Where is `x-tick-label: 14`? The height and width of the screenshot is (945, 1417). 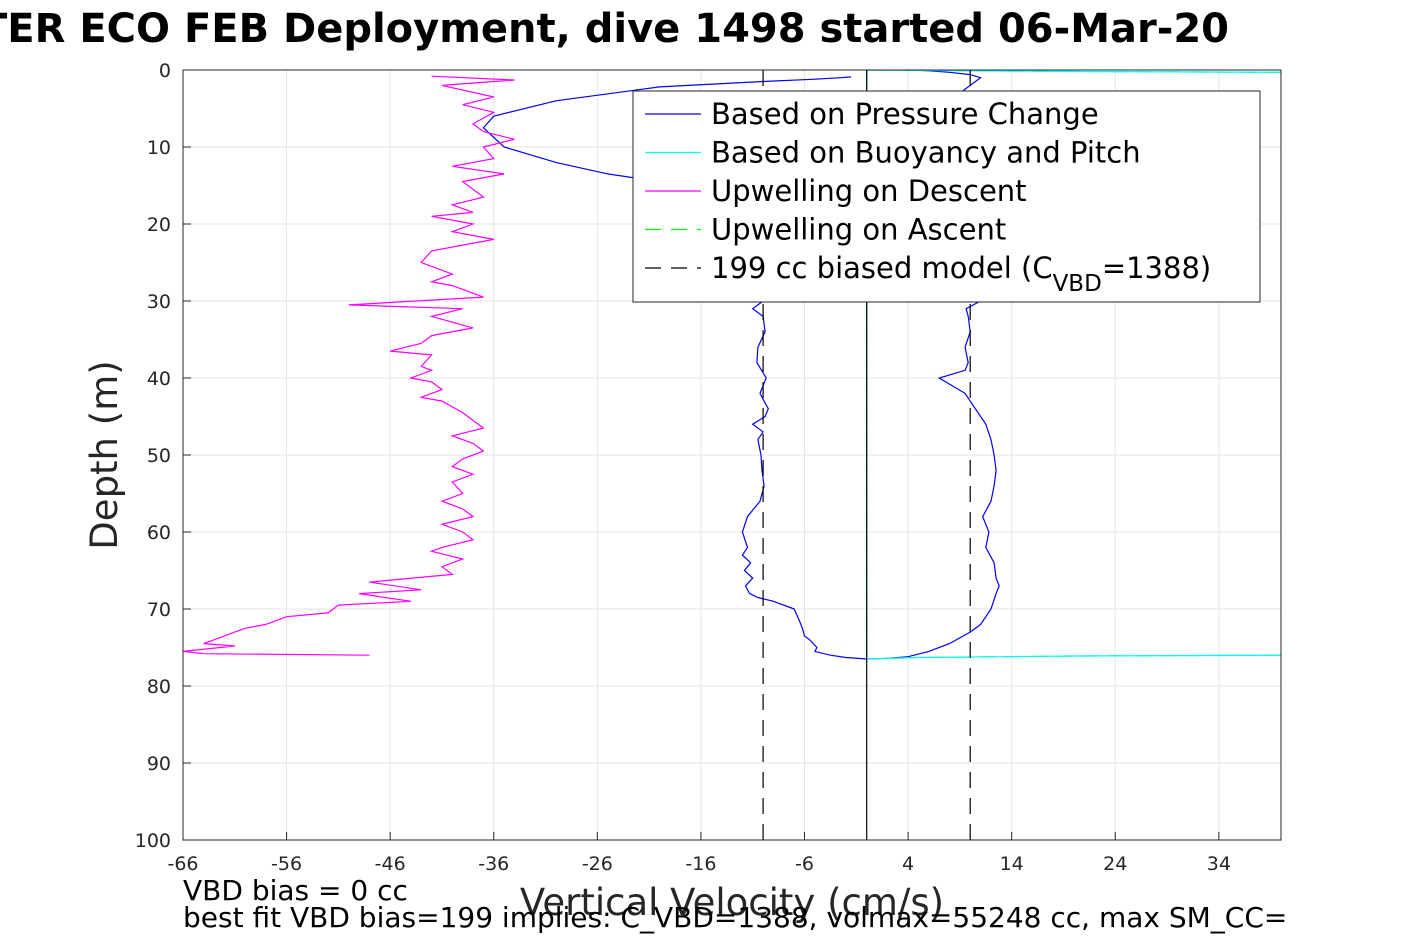 x-tick-label: 14 is located at coordinates (1012, 864).